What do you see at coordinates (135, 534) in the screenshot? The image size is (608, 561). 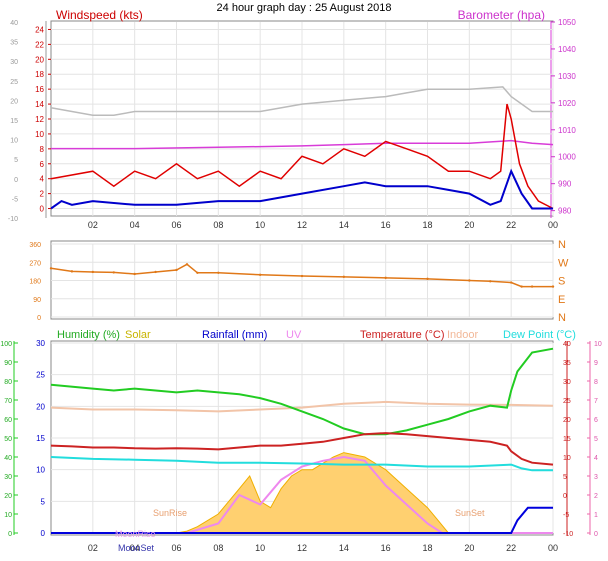 I see `moonrise-label: MoonRise` at bounding box center [135, 534].